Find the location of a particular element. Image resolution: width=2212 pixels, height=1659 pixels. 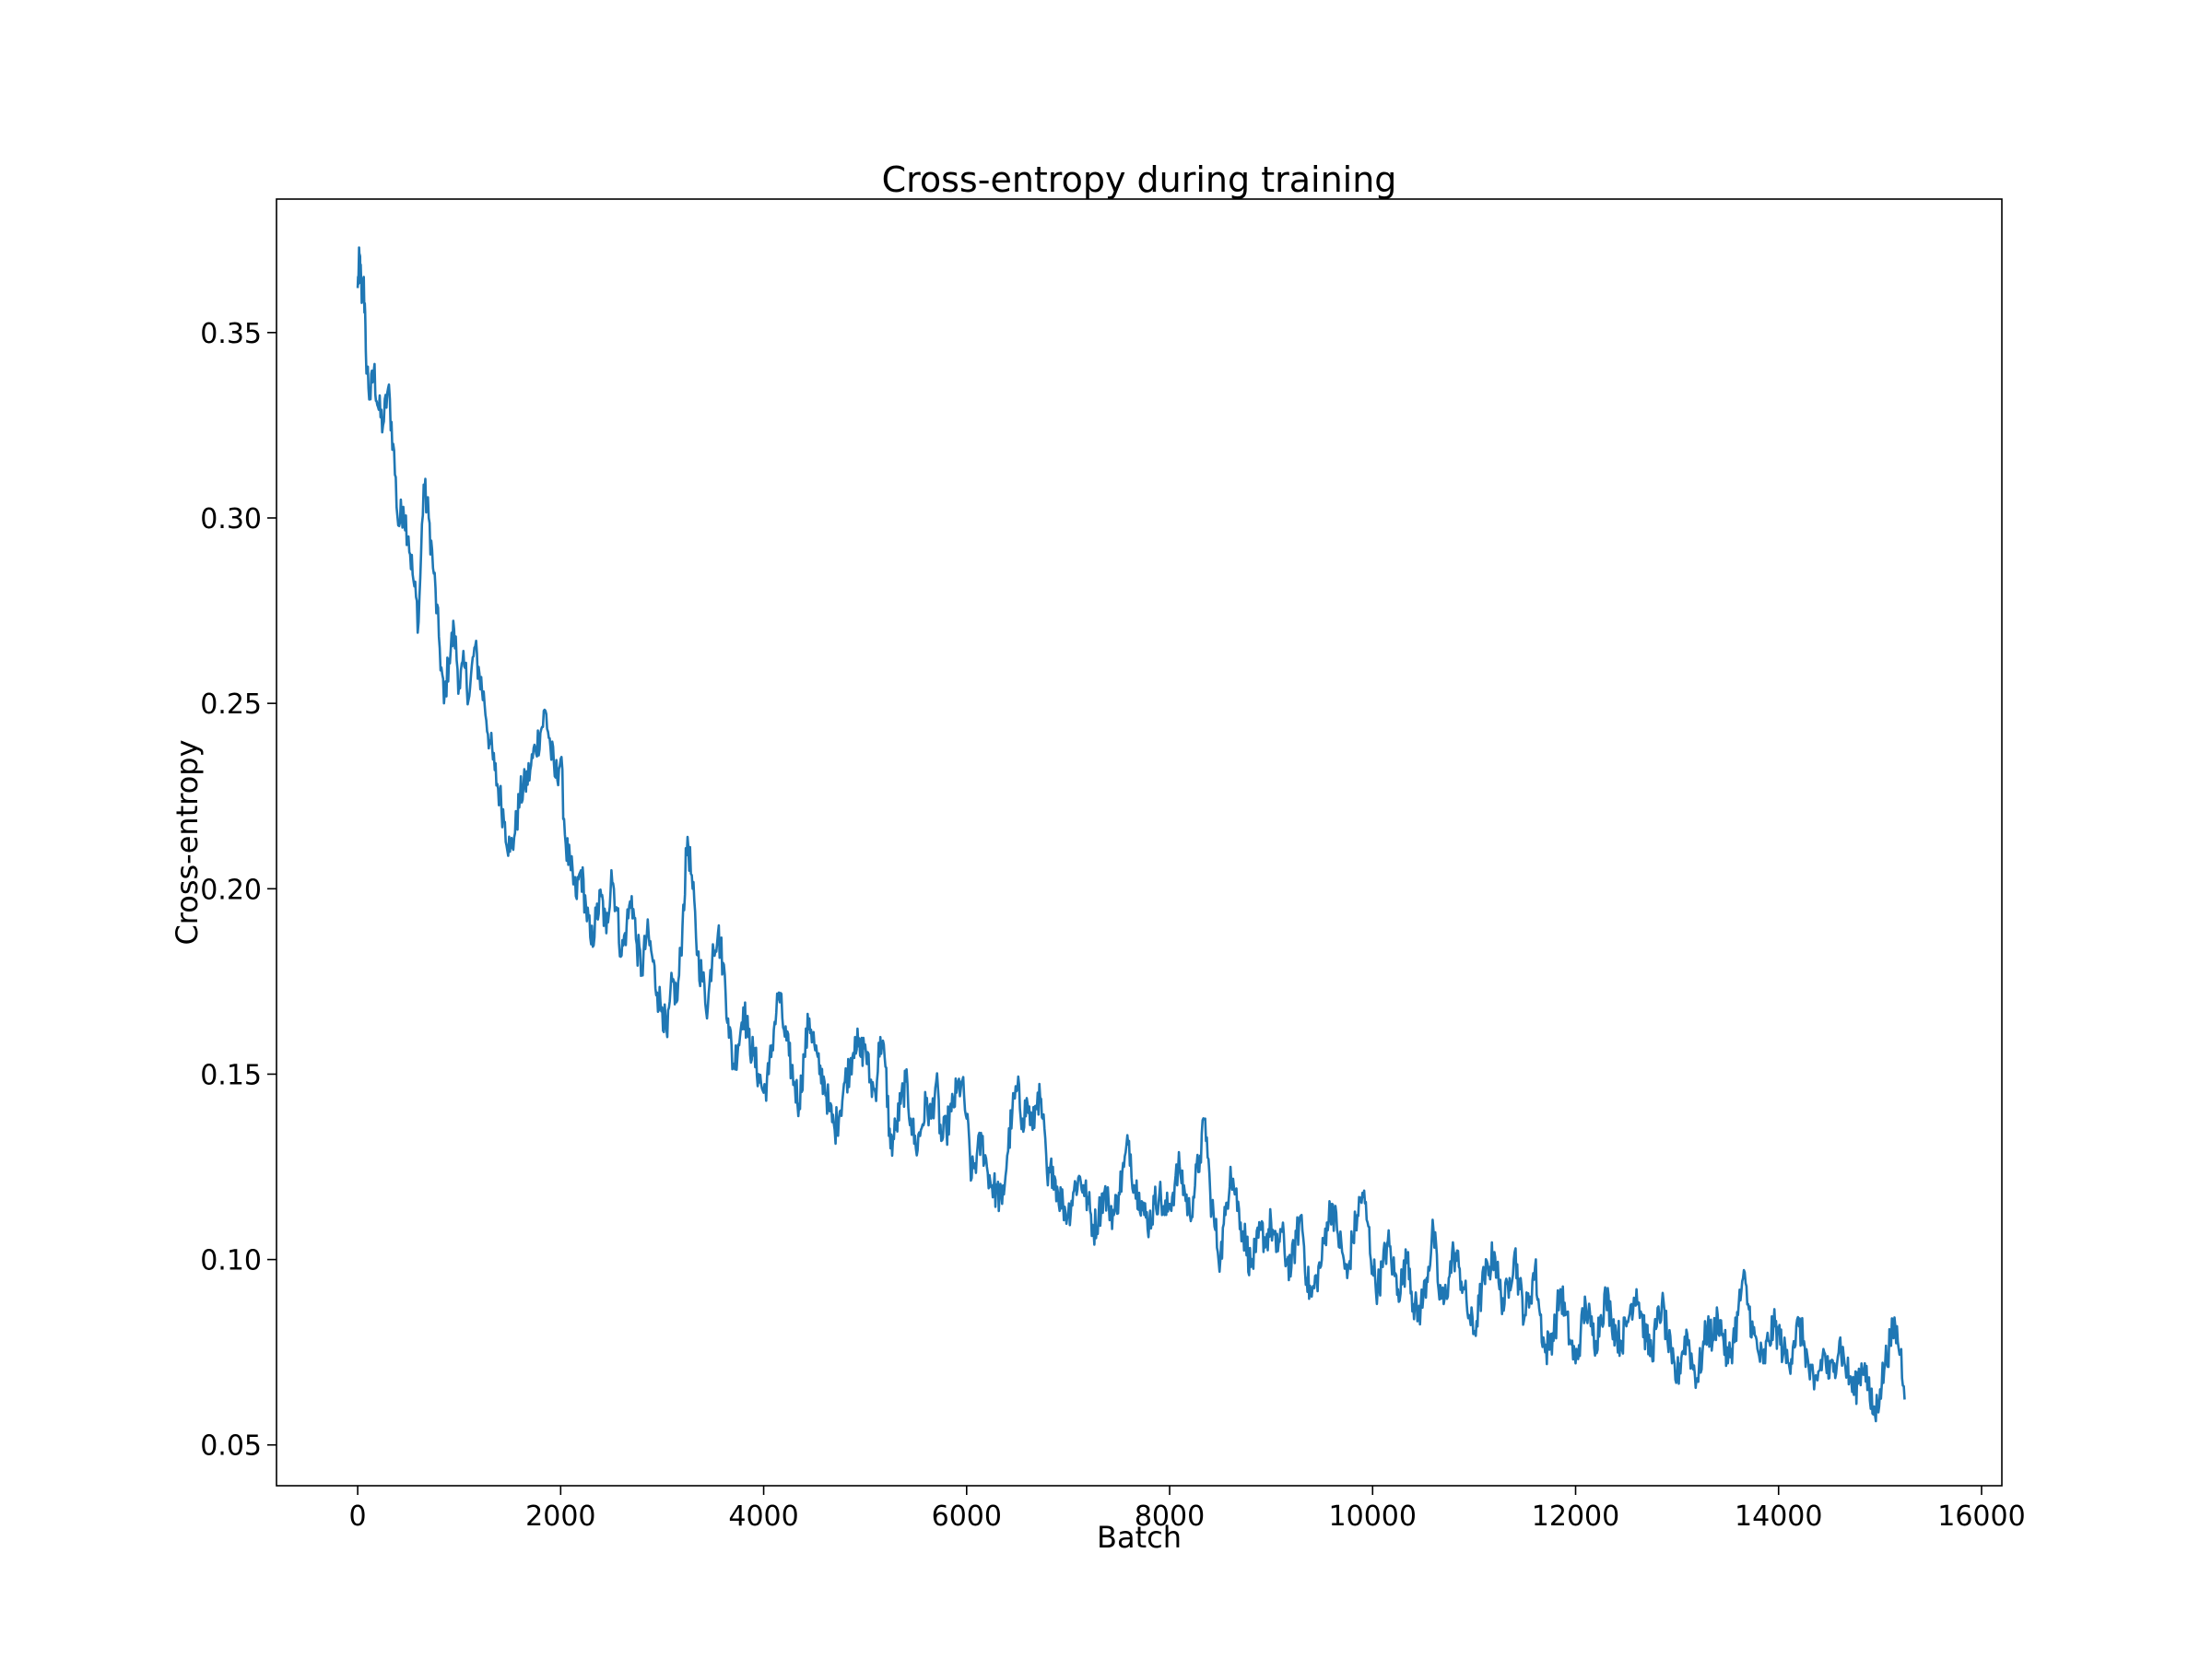

y-tick-label: 0.10 is located at coordinates (231, 1261).